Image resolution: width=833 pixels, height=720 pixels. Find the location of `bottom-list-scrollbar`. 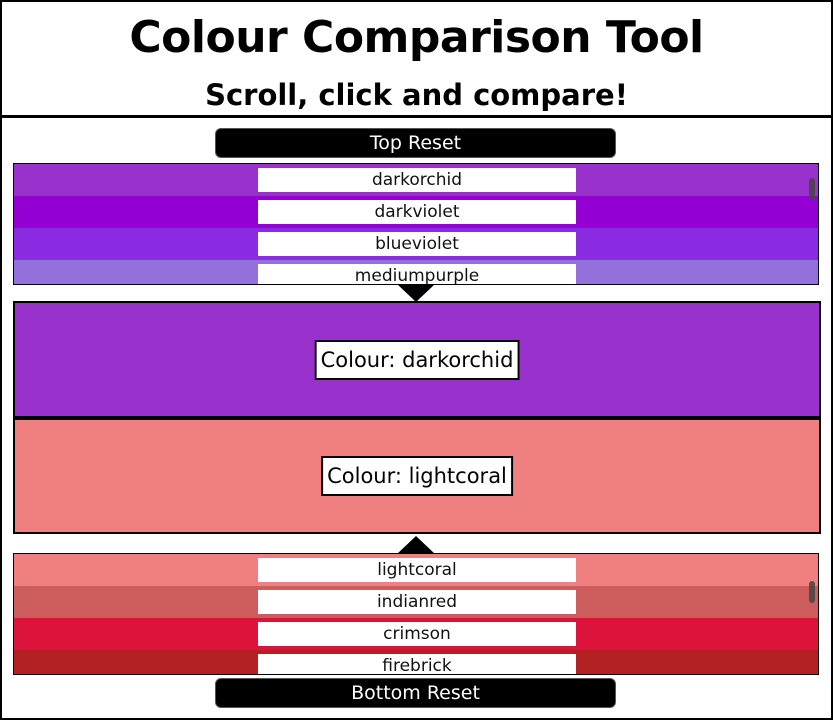

bottom-list-scrollbar is located at coordinates (812, 592).